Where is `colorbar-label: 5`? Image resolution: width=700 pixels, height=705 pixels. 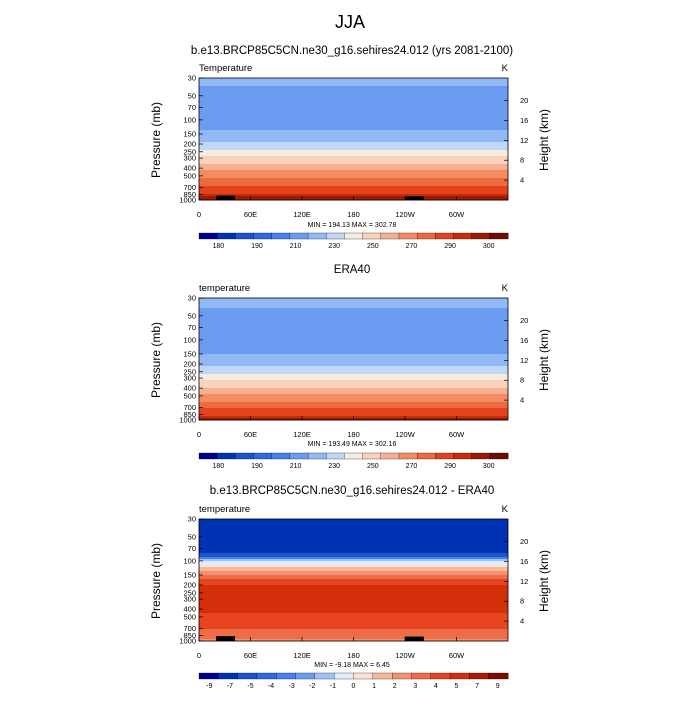 colorbar-label: 5 is located at coordinates (457, 686).